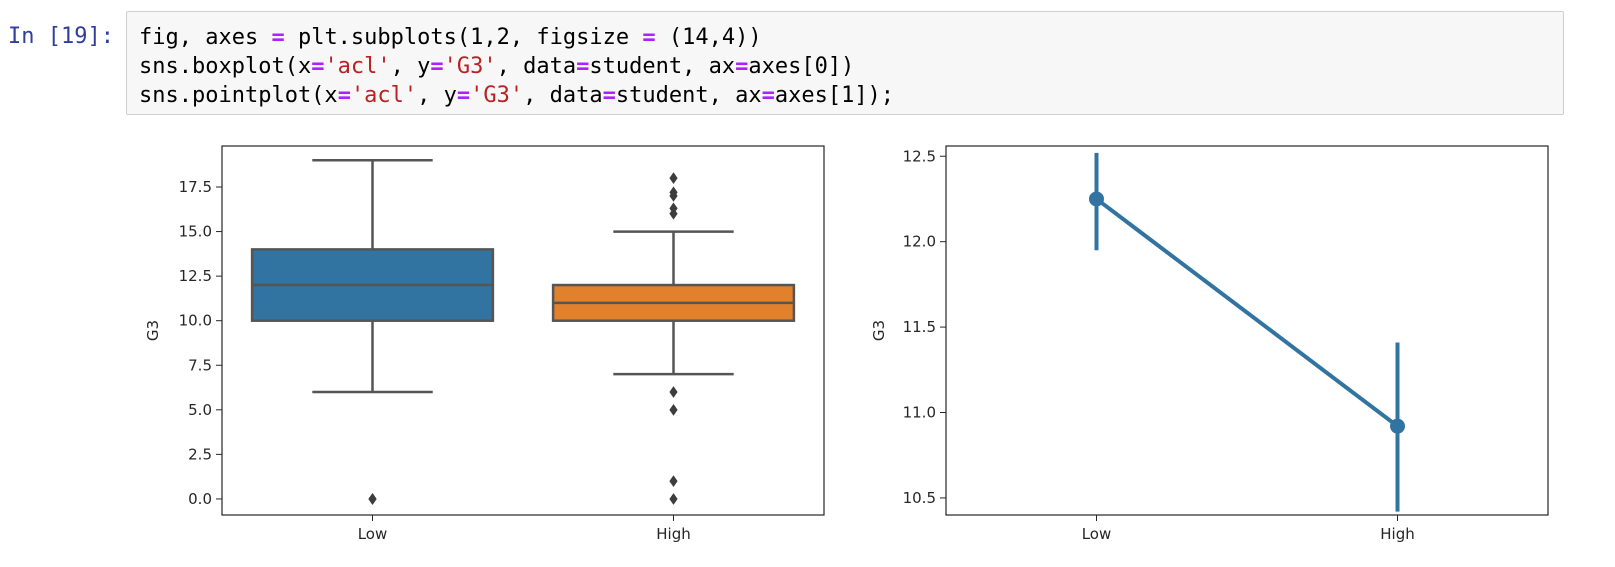 The image size is (1615, 567). I want to click on y-tick-label: 10.5, so click(919, 498).